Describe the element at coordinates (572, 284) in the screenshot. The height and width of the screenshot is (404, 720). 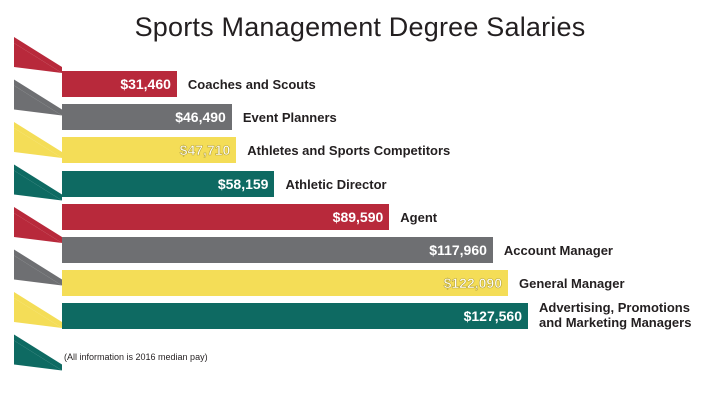
I see `category-label: General Manager` at that location.